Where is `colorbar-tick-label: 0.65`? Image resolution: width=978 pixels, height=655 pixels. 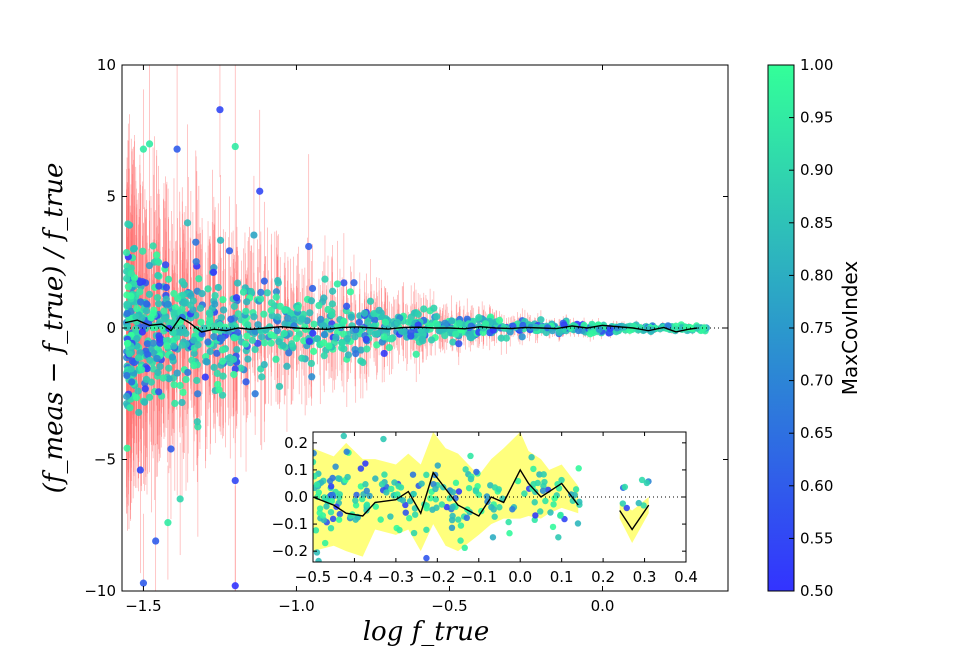 colorbar-tick-label: 0.65 is located at coordinates (816, 433).